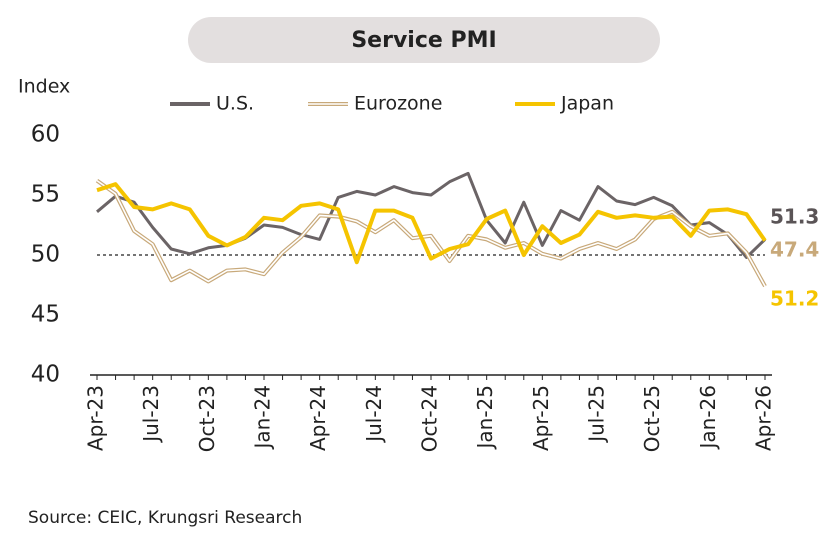 The image size is (840, 557). What do you see at coordinates (45, 255) in the screenshot?
I see `y-tick-label: 50` at bounding box center [45, 255].